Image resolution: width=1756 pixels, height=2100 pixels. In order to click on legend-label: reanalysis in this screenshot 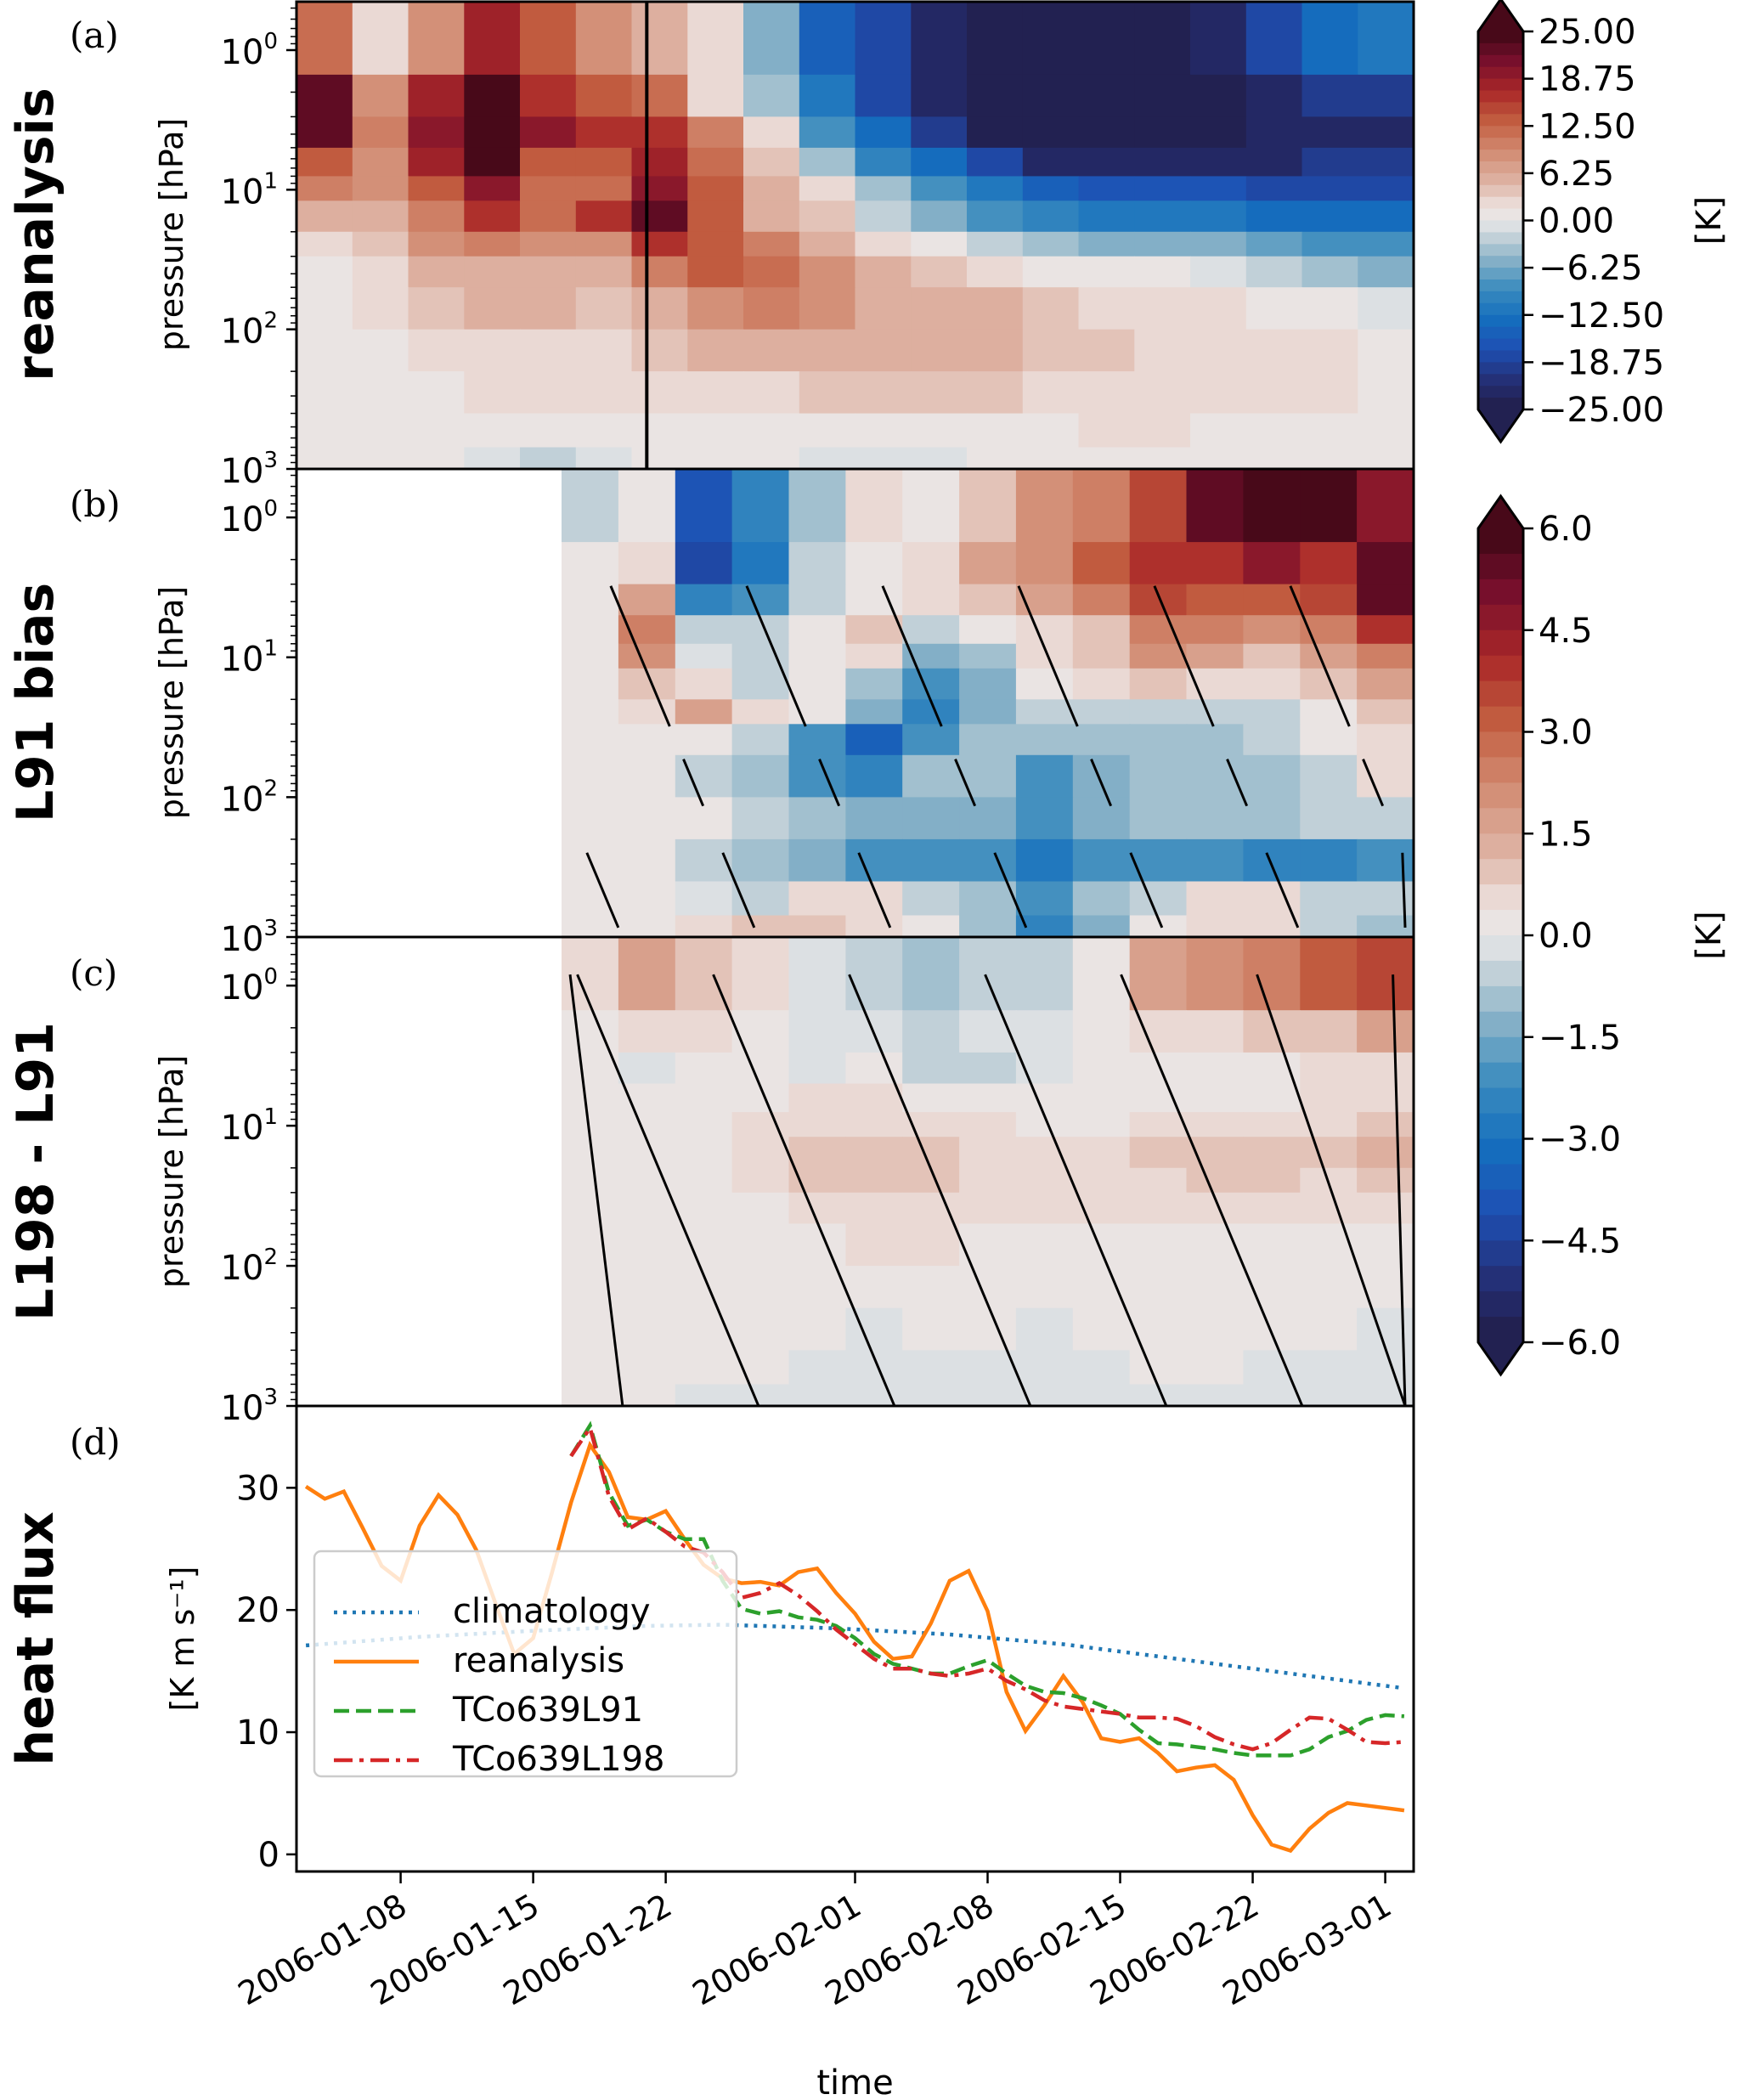, I will do `click(538, 1660)`.